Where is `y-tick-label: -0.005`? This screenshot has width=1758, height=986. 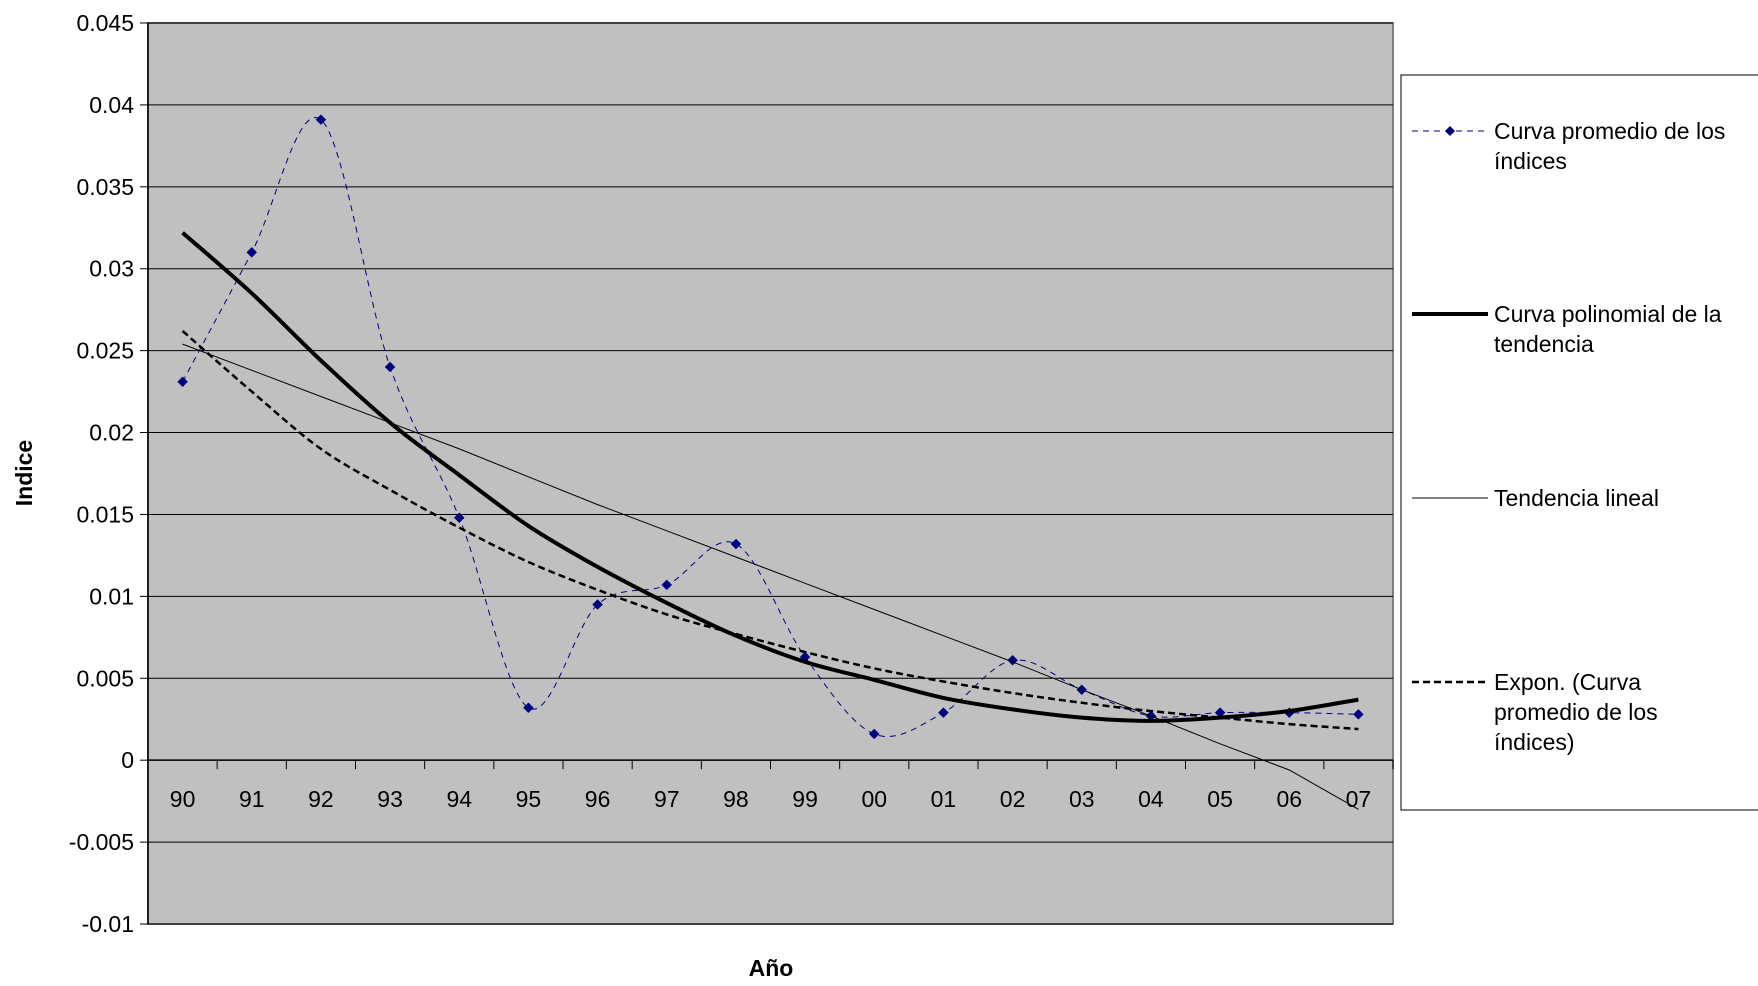 y-tick-label: -0.005 is located at coordinates (101, 842).